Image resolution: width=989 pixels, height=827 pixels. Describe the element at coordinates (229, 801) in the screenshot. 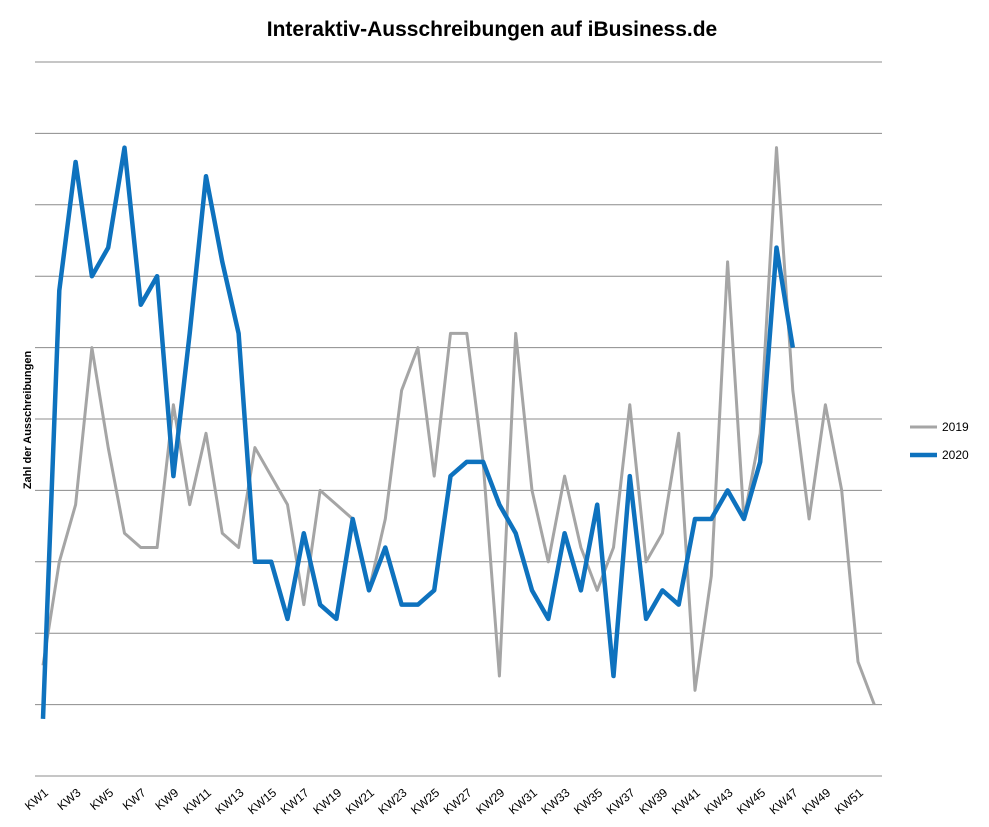

I see `x-tick-label: KW13` at that location.